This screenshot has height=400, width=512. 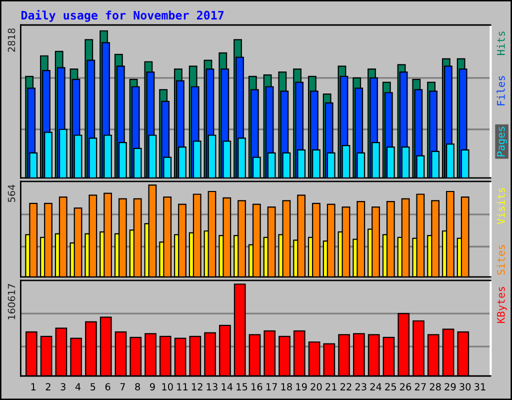 I want to click on x-tick-label: 4, so click(x=78, y=386).